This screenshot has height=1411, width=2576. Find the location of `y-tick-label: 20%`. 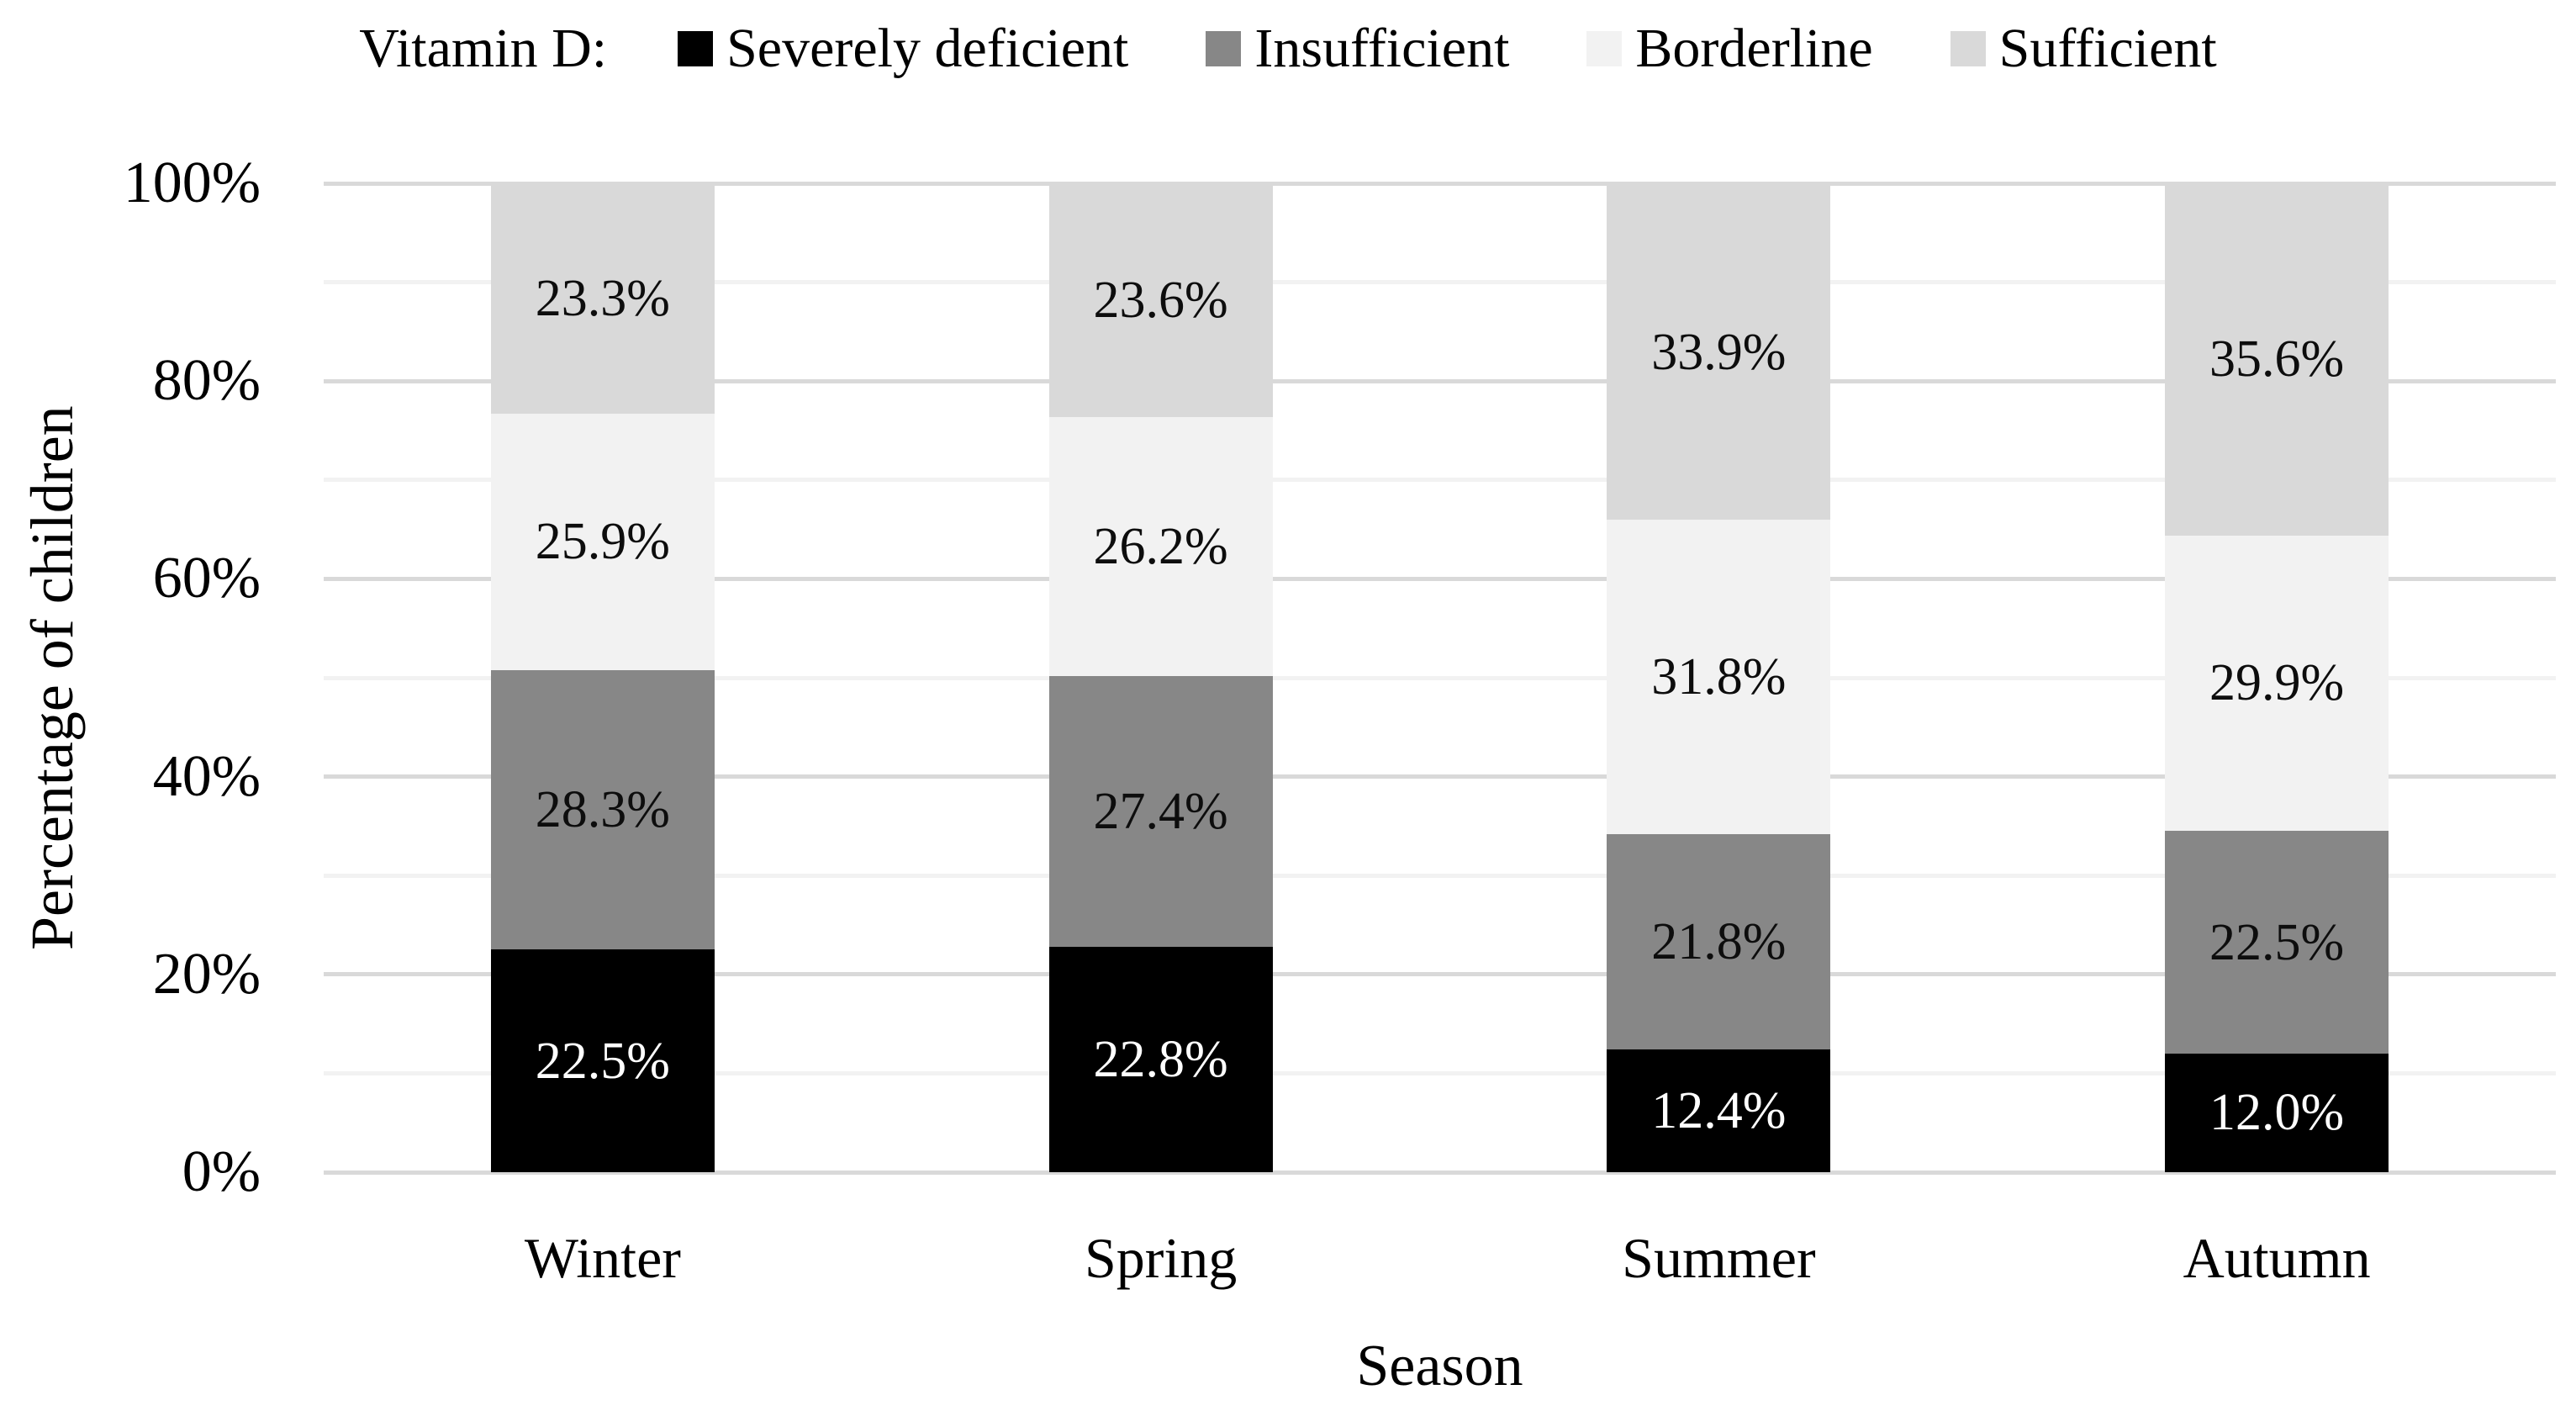

y-tick-label: 20% is located at coordinates (206, 974).